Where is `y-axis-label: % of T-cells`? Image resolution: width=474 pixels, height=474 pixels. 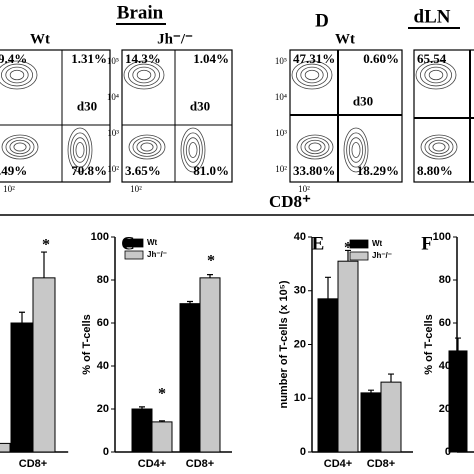 y-axis-label: % of T-cells is located at coordinates (429, 344).